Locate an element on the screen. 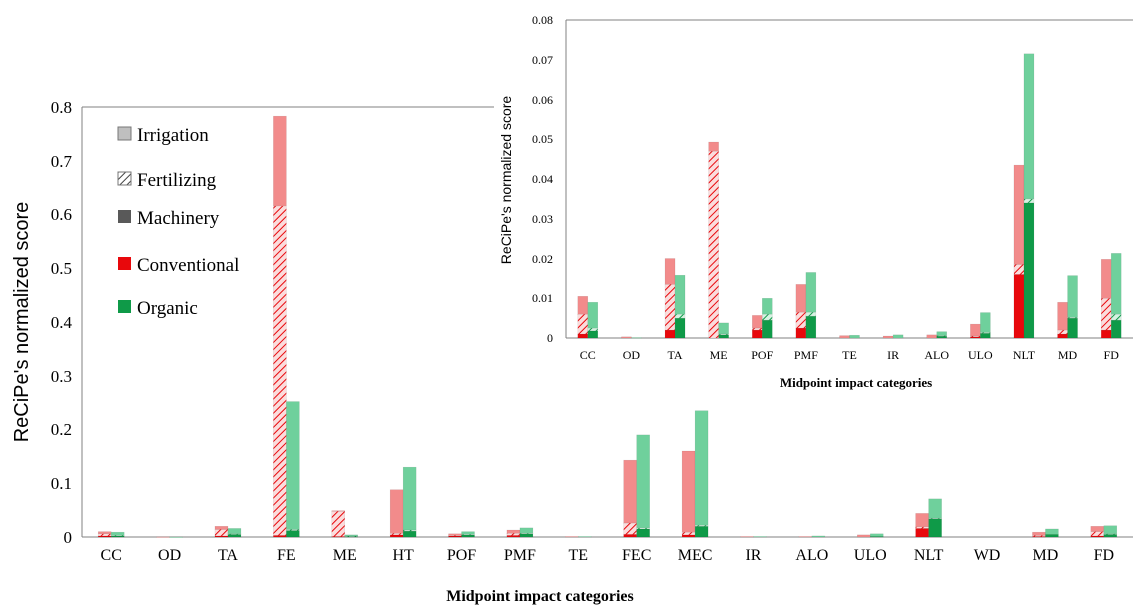 This screenshot has height=608, width=1136. main-xtick: WD is located at coordinates (987, 555).